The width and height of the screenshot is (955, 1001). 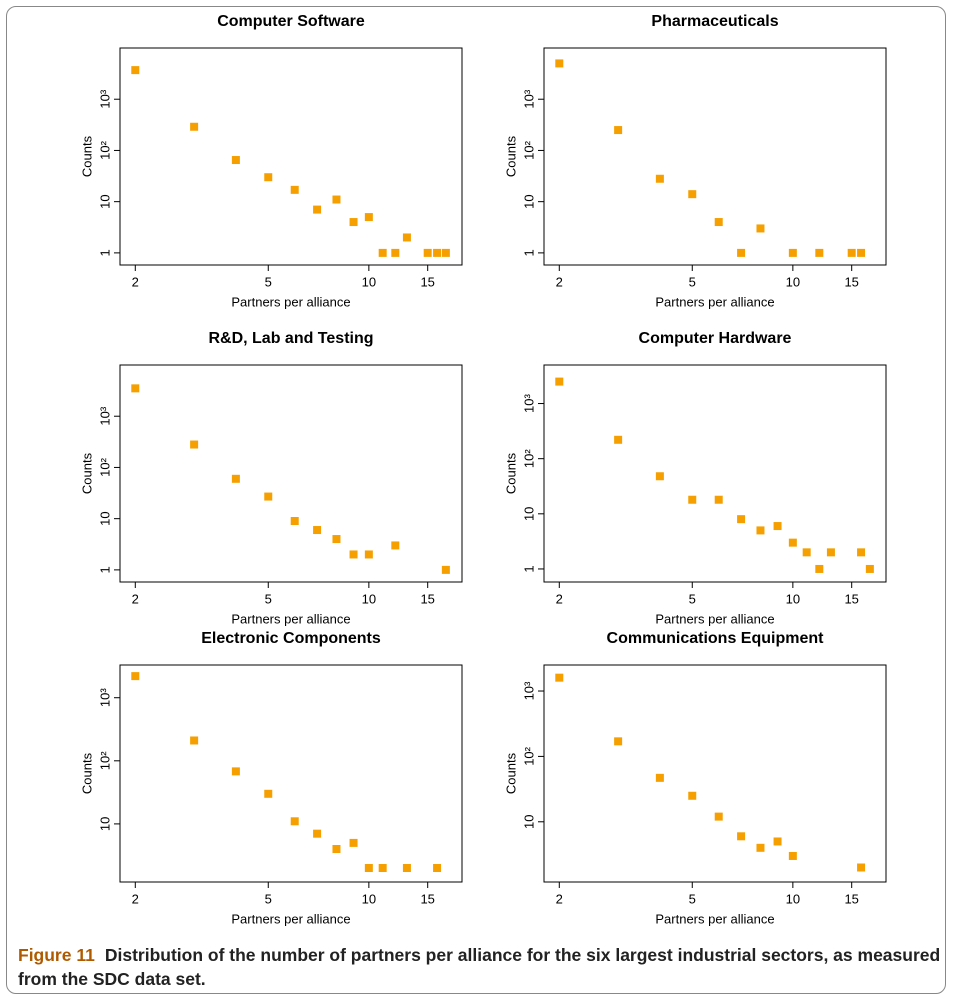 I want to click on chart-title: Communications Equipment, so click(x=716, y=638).